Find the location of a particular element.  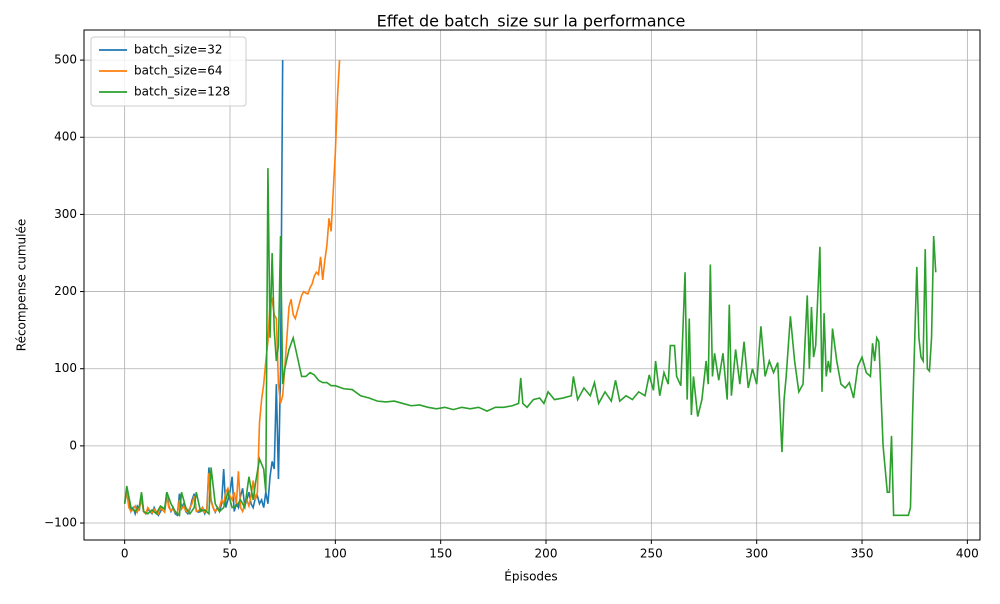

x-tick-label: 300 is located at coordinates (756, 554).